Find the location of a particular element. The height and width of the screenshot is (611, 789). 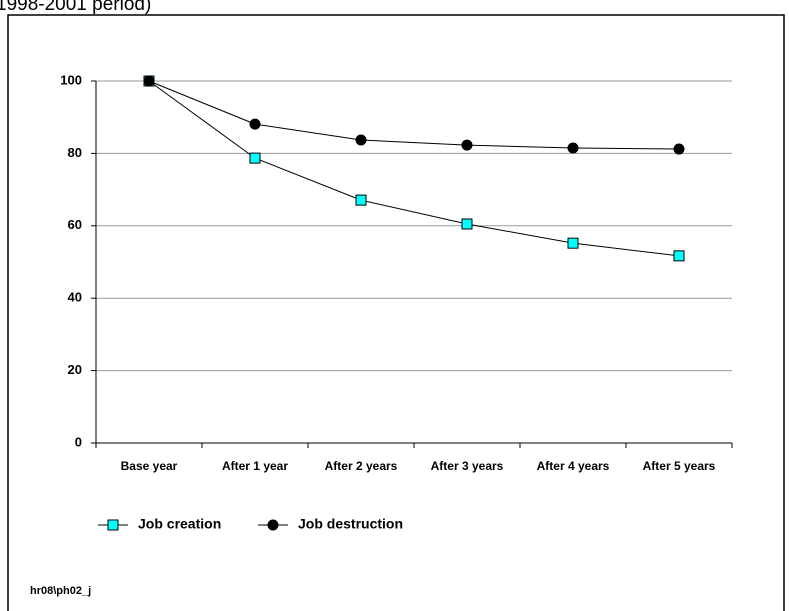

series-line is located at coordinates (414, 115).